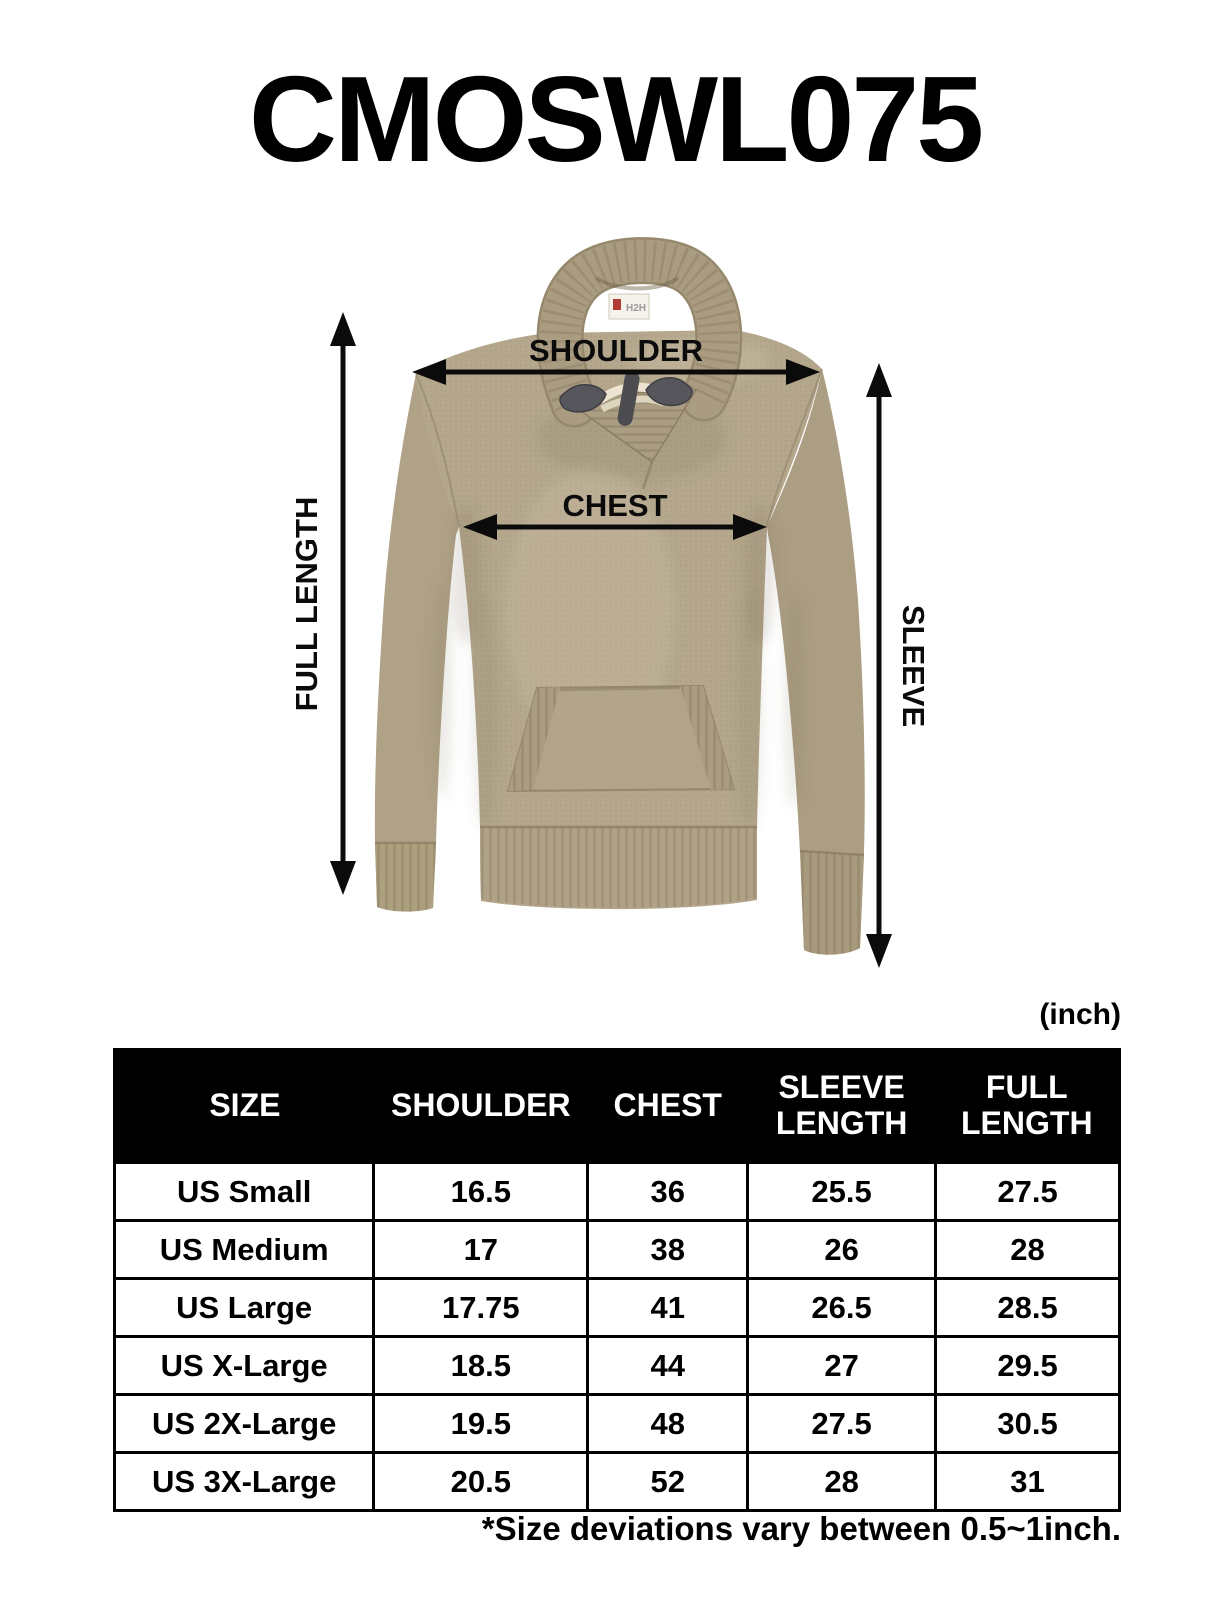  Describe the element at coordinates (616, 350) in the screenshot. I see `shoulder-label: SHOULDER` at that location.